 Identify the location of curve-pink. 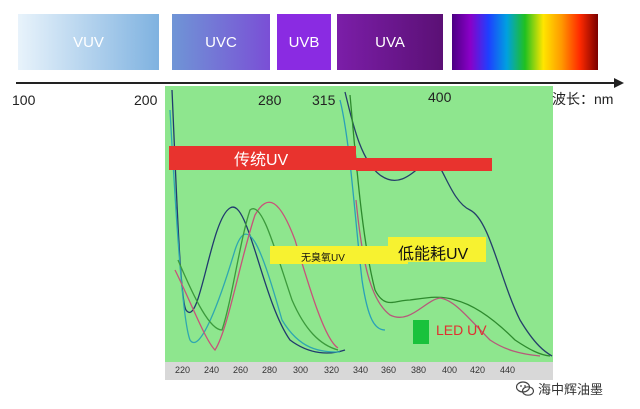
(256, 276).